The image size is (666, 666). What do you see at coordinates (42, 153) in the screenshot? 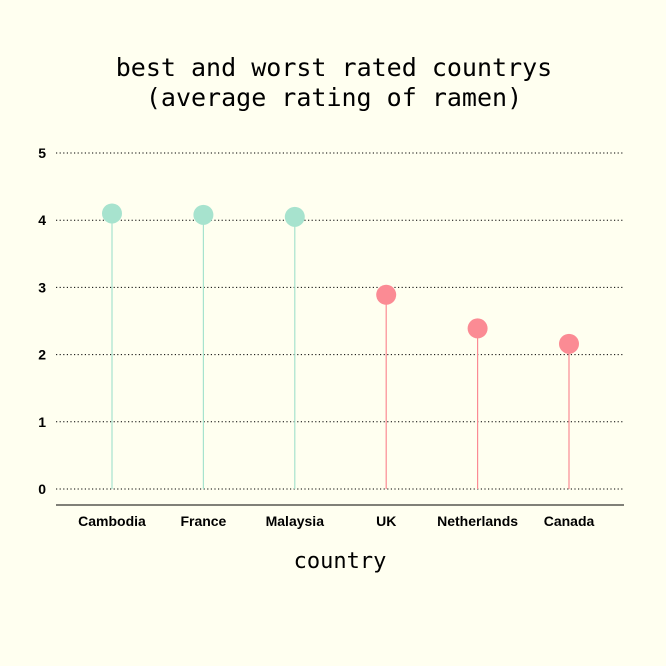
I see `y-tick-label: 5` at bounding box center [42, 153].